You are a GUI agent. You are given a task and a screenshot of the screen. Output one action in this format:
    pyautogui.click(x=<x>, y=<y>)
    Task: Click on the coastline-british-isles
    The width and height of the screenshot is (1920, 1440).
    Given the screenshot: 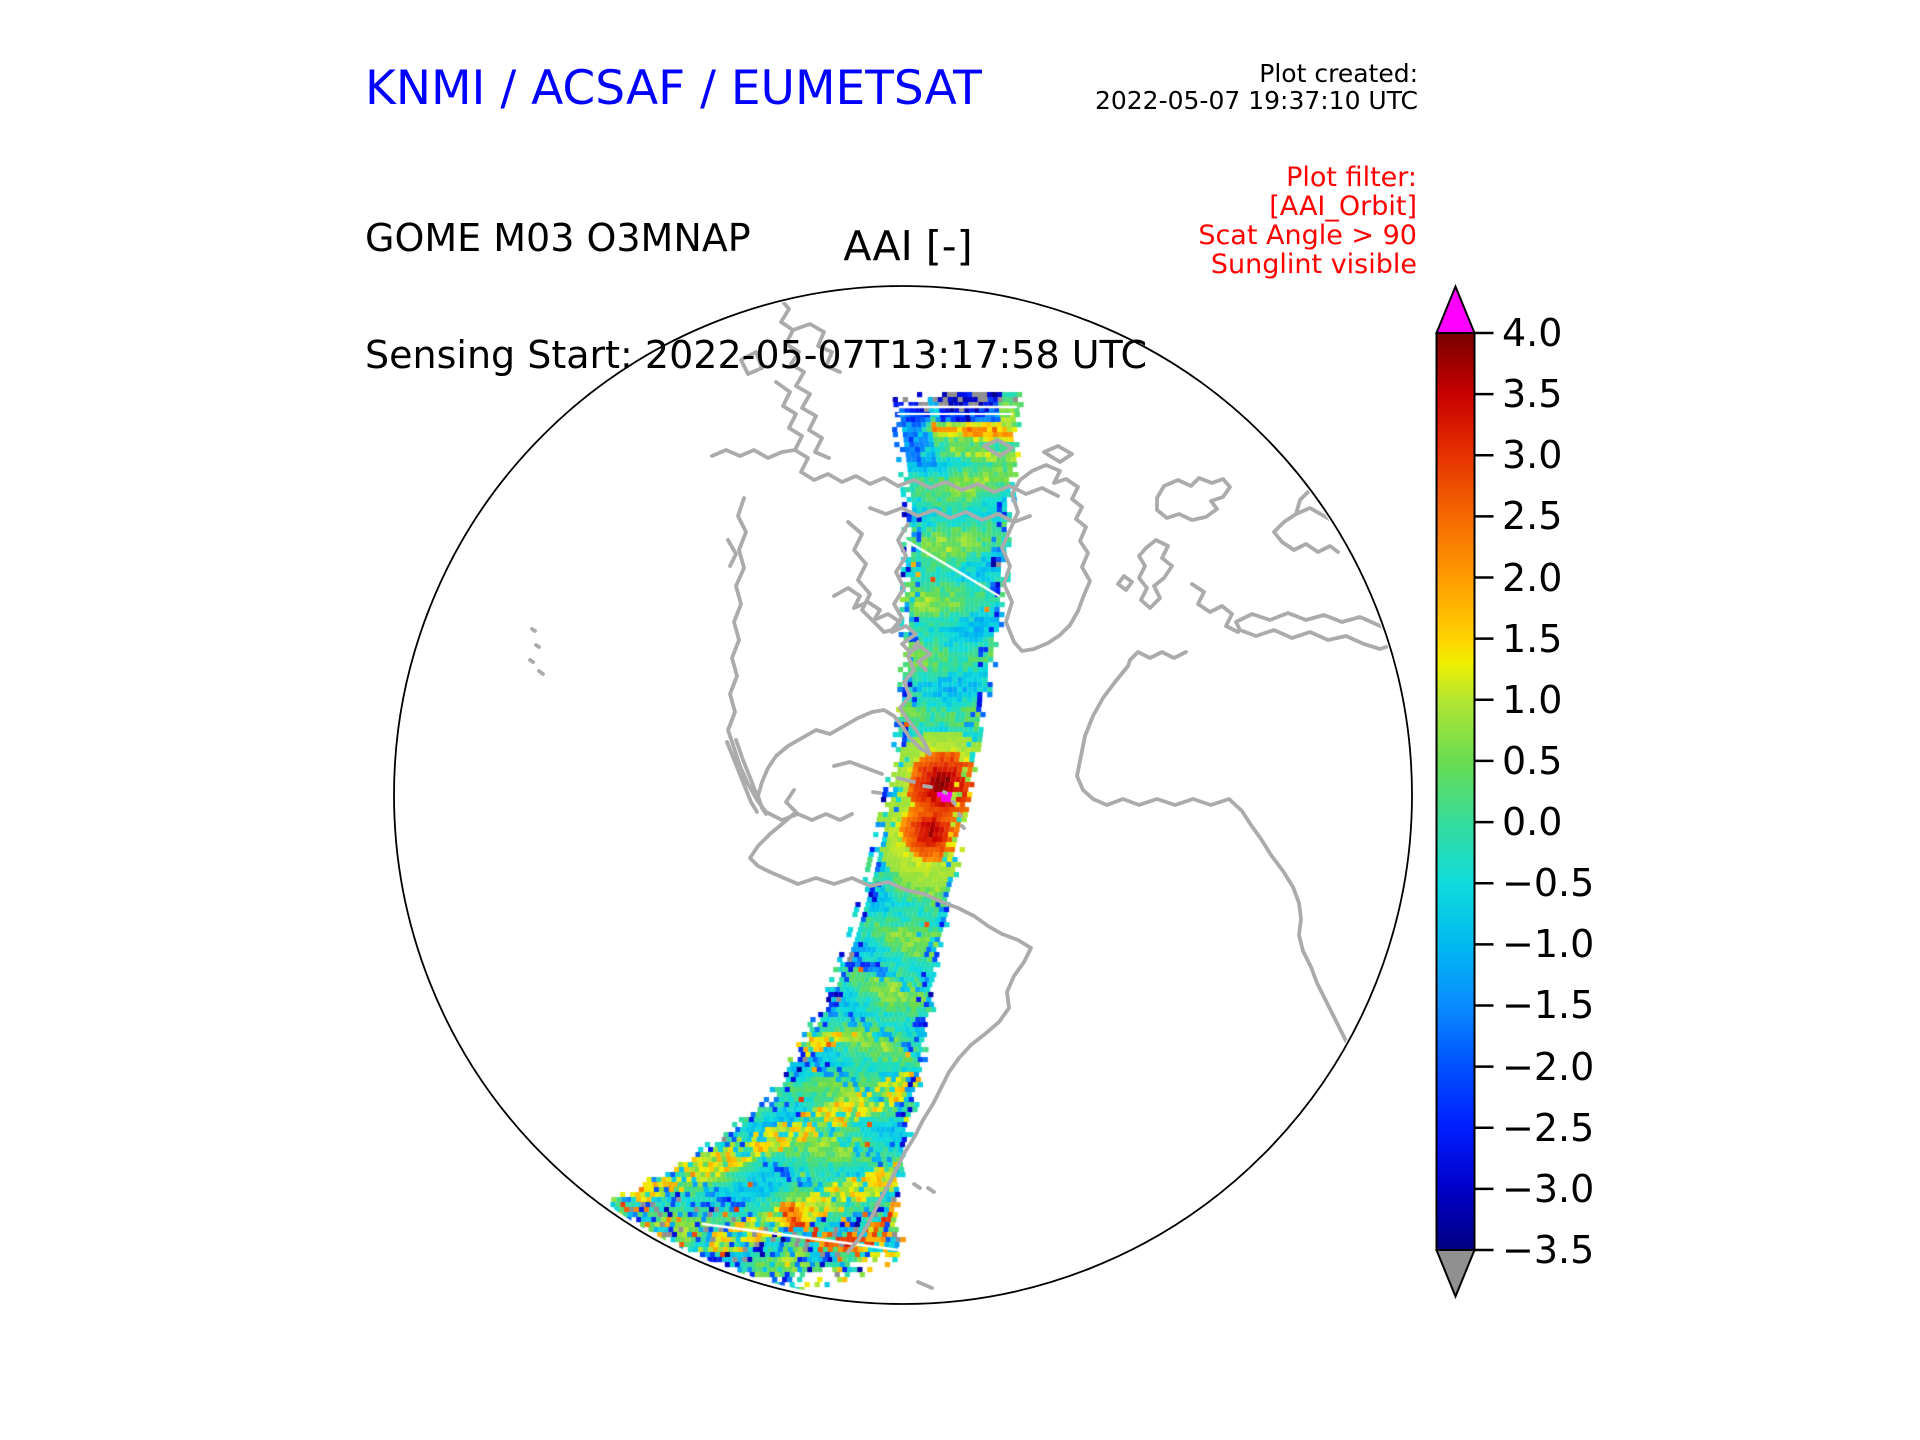 What is the action you would take?
    pyautogui.click(x=1145, y=574)
    